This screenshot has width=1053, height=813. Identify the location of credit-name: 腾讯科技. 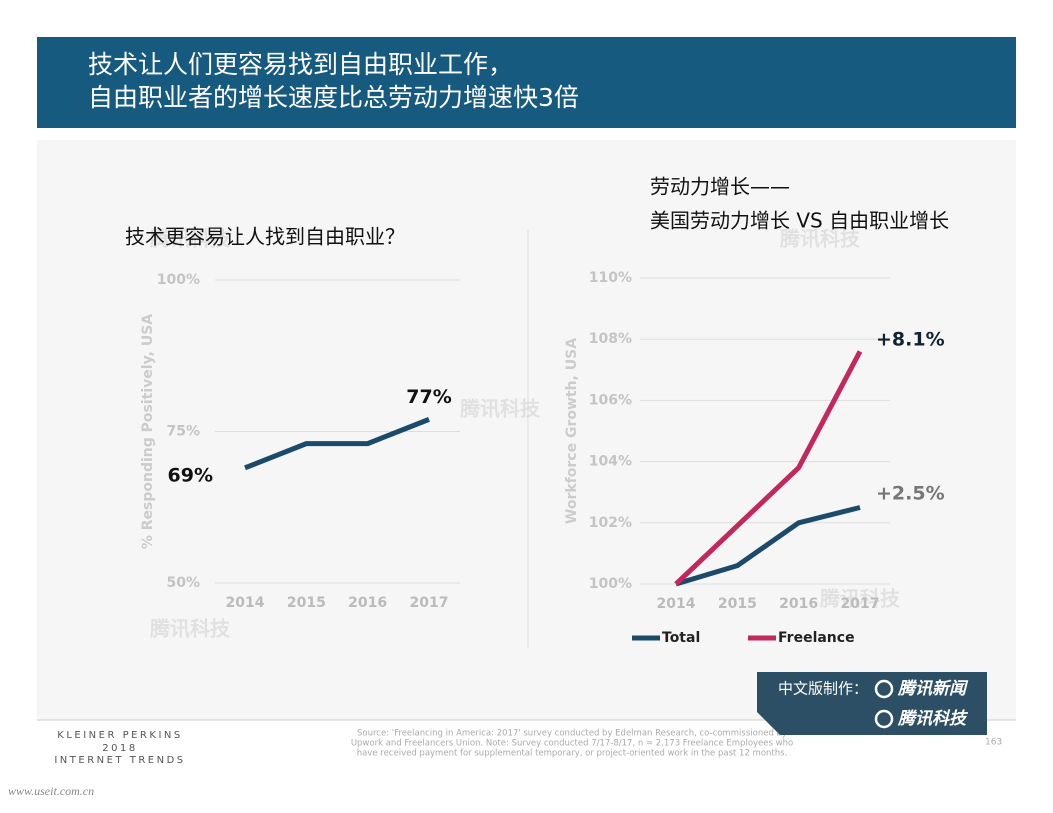
(933, 719).